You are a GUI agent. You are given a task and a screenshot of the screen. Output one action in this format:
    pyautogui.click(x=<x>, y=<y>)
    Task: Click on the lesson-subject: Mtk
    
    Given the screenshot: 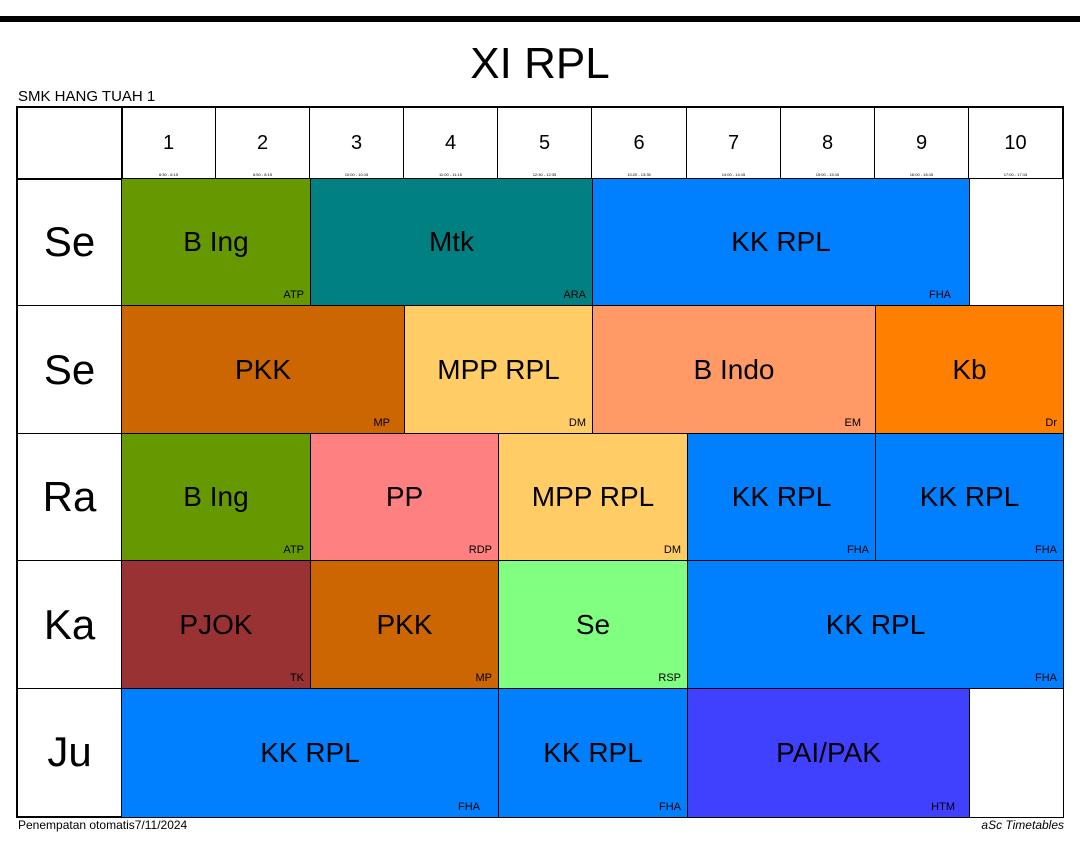 What is the action you would take?
    pyautogui.click(x=451, y=241)
    